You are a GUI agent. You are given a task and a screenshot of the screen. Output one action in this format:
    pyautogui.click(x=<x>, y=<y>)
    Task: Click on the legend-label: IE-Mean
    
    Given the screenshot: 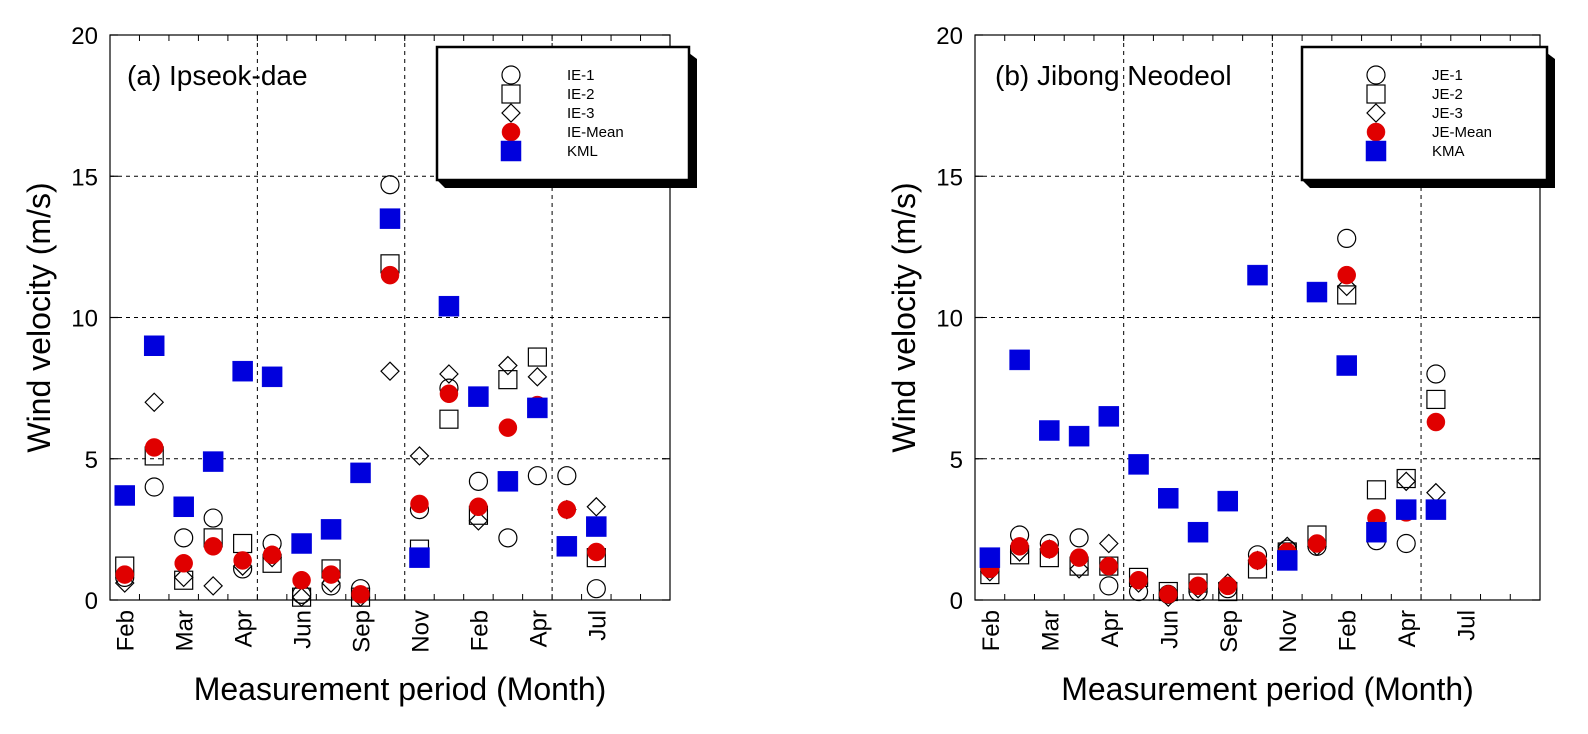 What is the action you would take?
    pyautogui.click(x=595, y=132)
    